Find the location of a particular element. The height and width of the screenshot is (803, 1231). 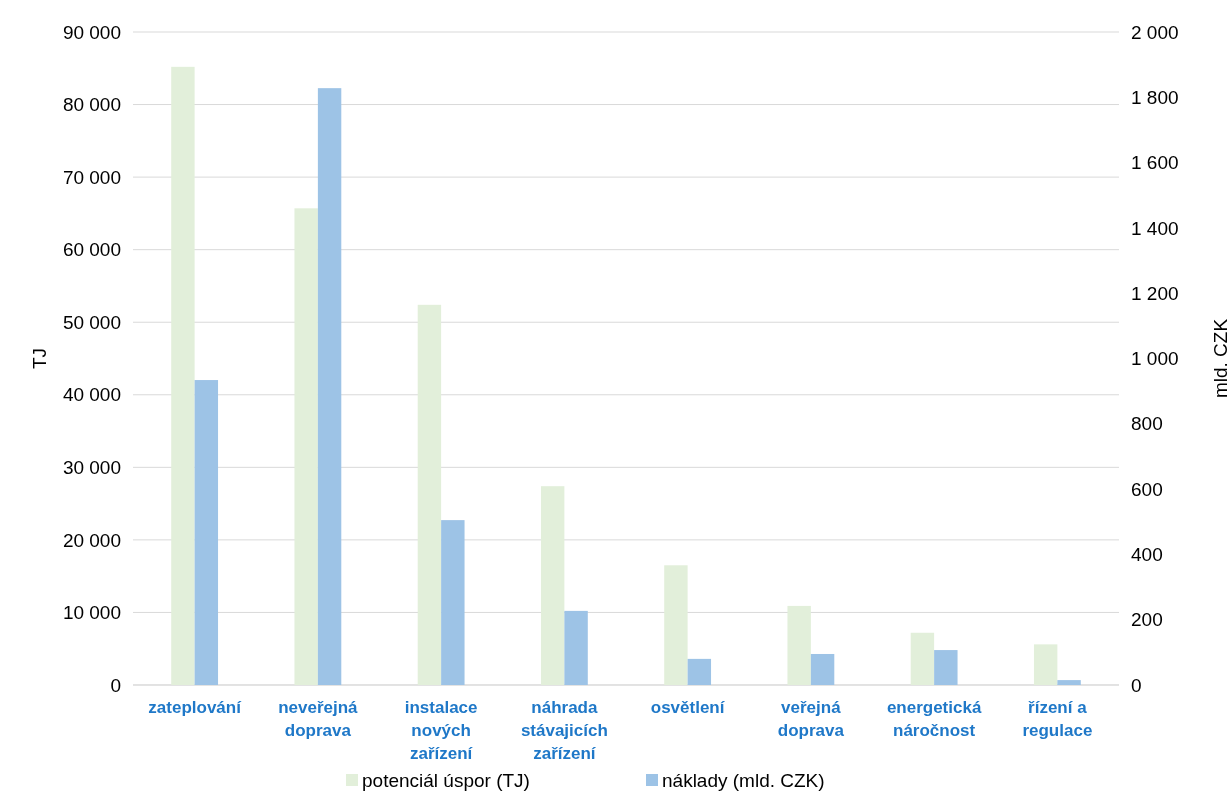

y-tick-label: 40 000 is located at coordinates (91, 395).